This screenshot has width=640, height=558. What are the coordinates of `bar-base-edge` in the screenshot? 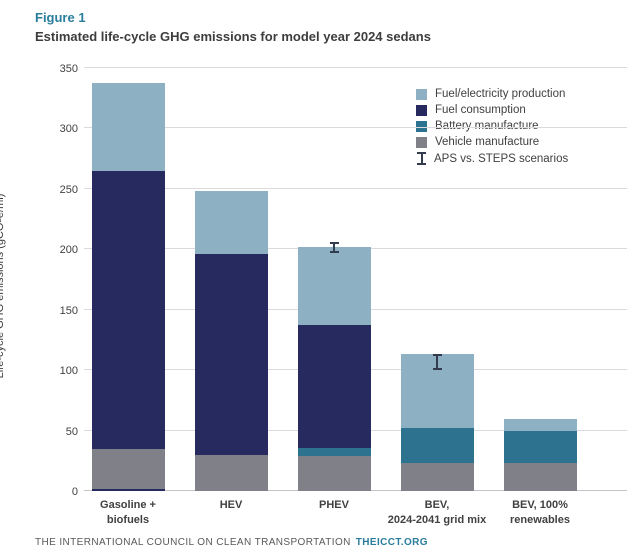 It's located at (128, 490).